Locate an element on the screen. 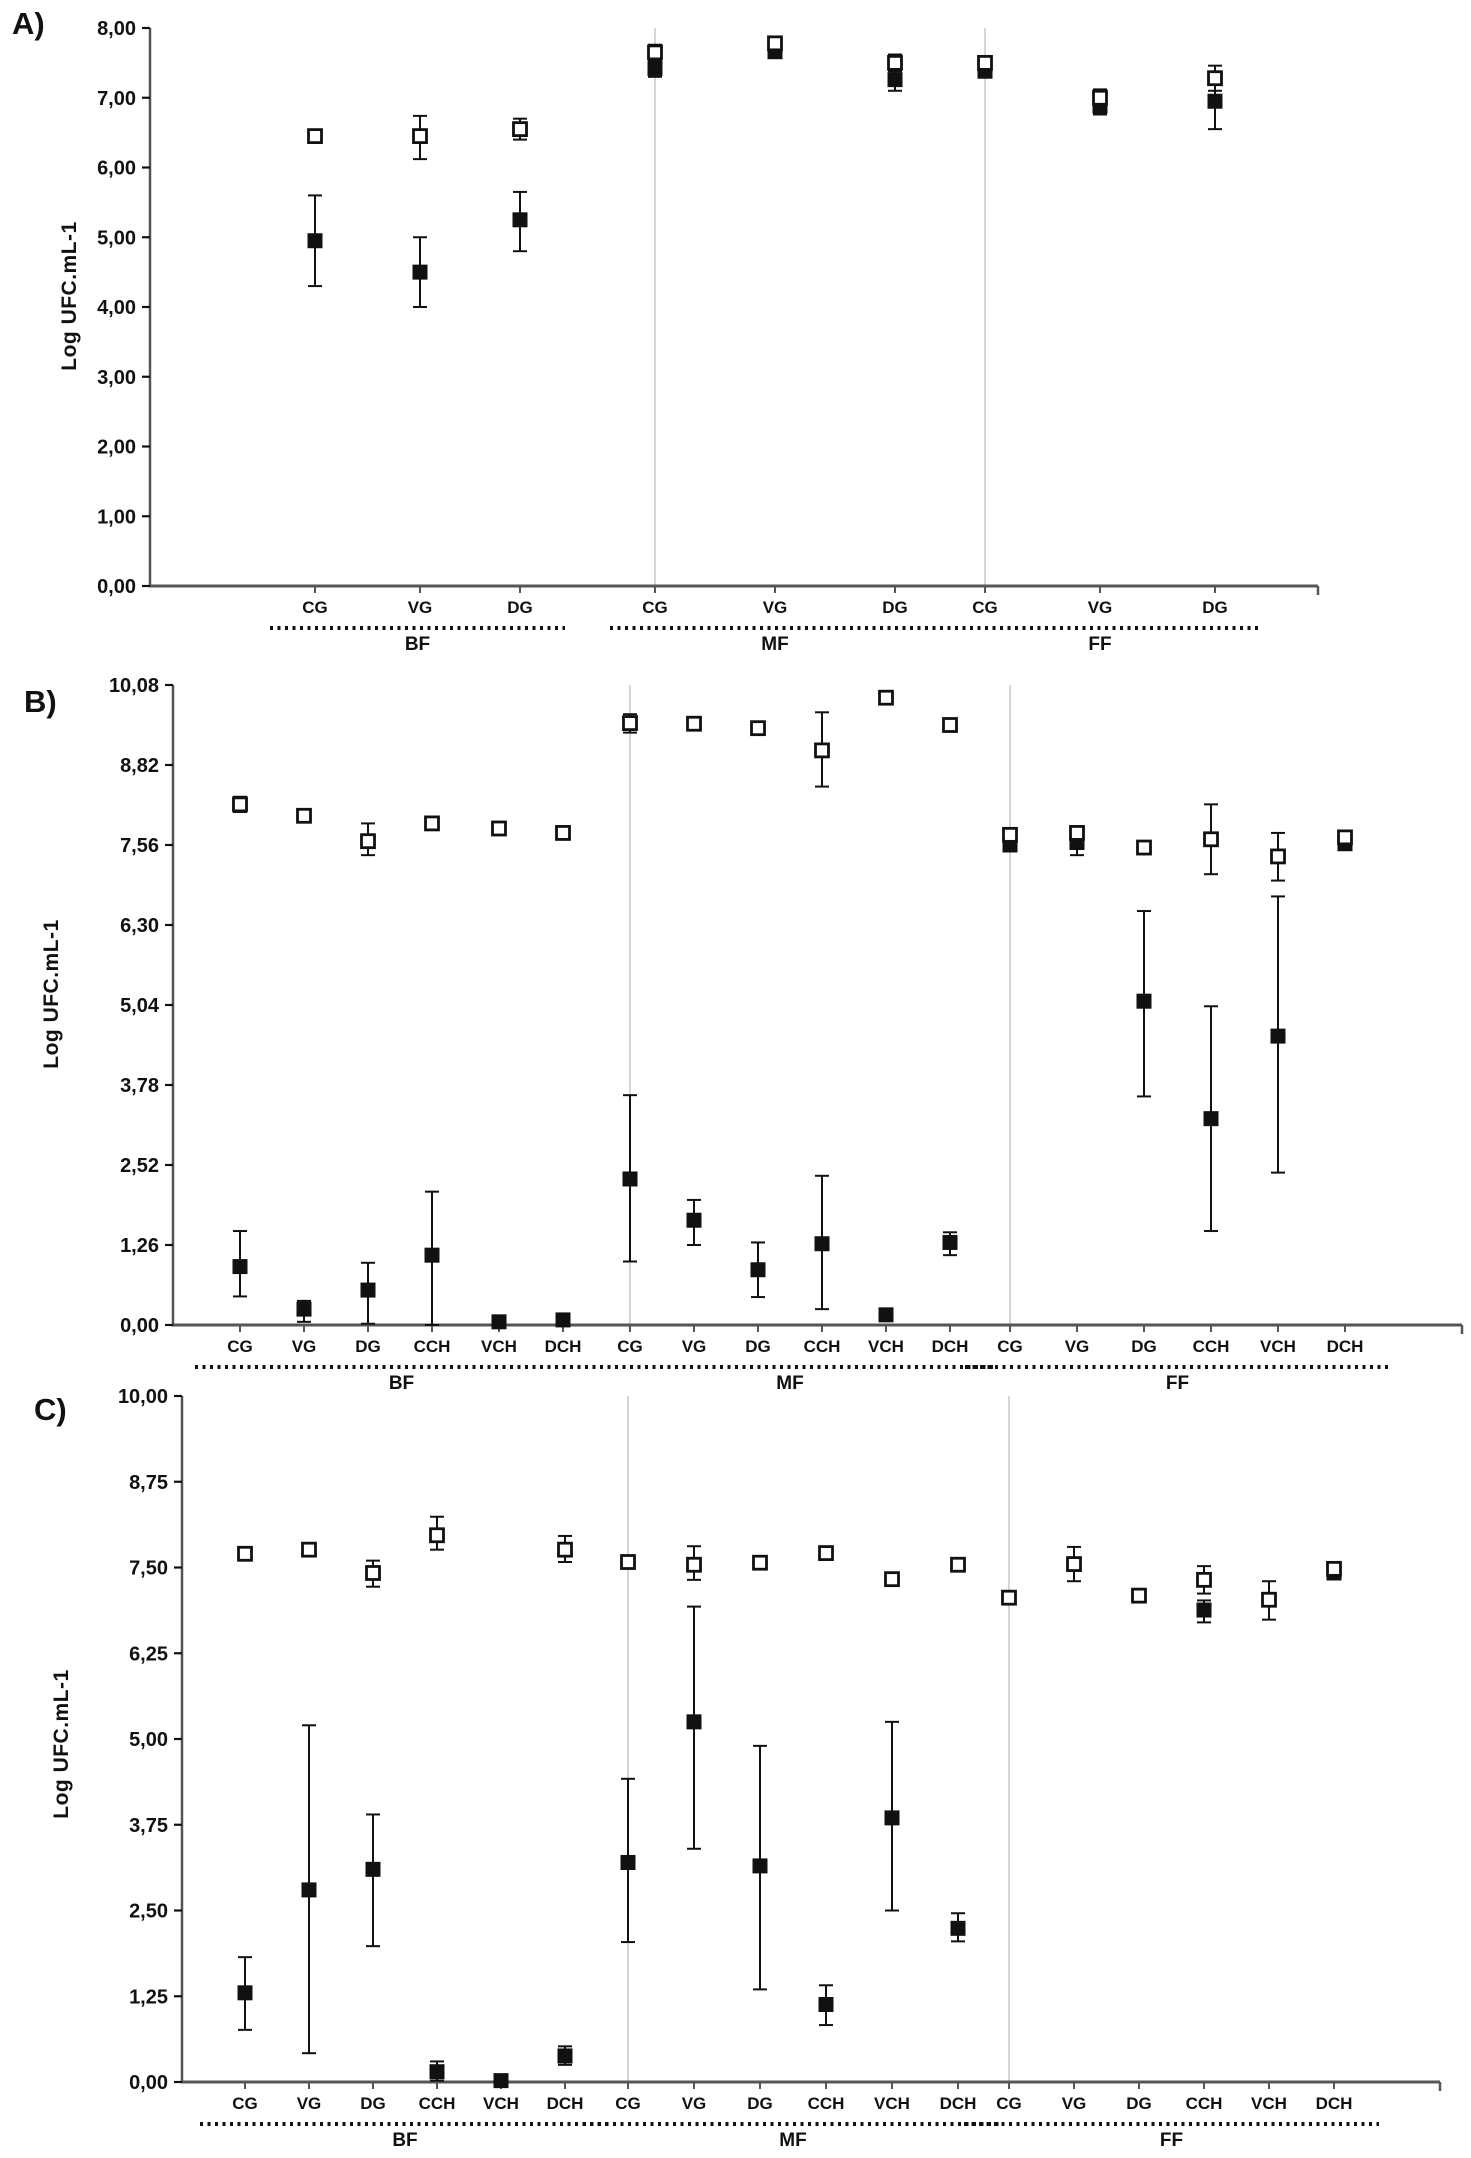  y-tick-label: 7,56 is located at coordinates (139, 846).